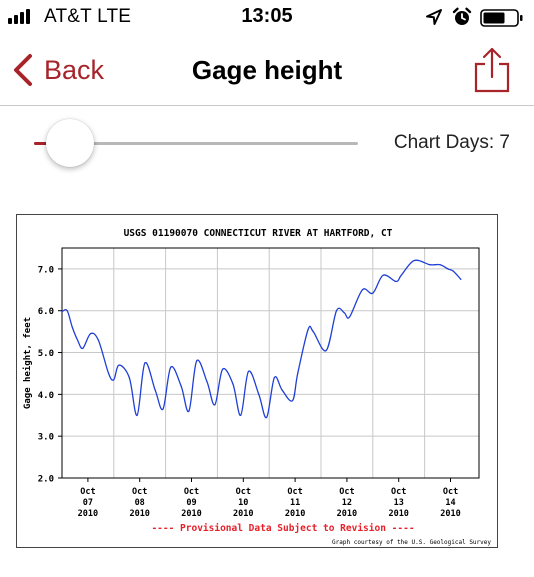  I want to click on chevron-left-icon, so click(23, 70).